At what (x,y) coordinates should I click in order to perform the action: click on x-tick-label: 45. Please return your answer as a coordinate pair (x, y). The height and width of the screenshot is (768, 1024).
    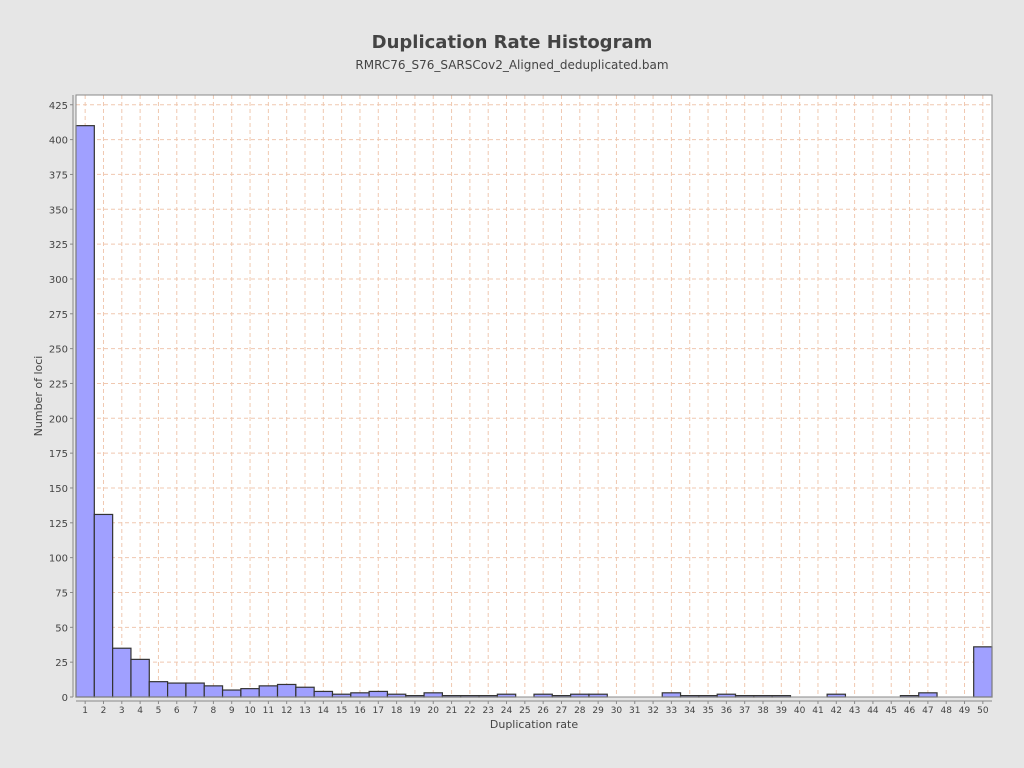
    Looking at the image, I should click on (891, 711).